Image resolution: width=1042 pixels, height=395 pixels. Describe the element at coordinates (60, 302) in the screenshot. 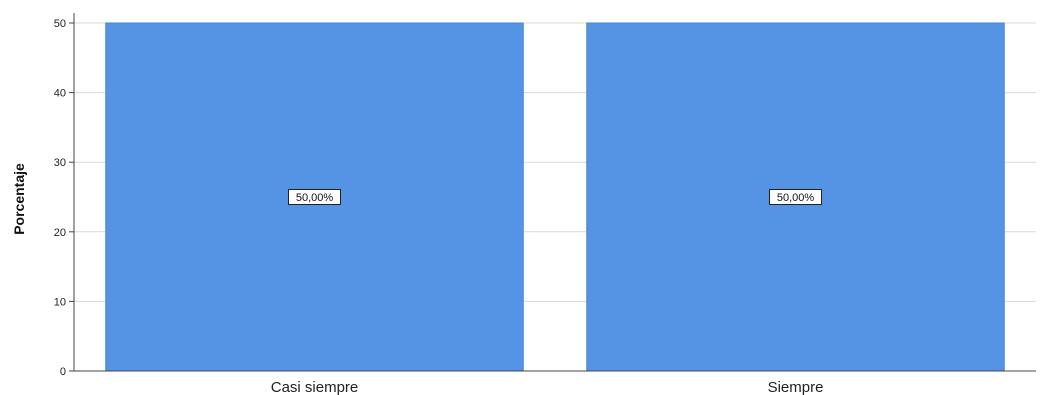

I see `y-tick-label: 10` at that location.